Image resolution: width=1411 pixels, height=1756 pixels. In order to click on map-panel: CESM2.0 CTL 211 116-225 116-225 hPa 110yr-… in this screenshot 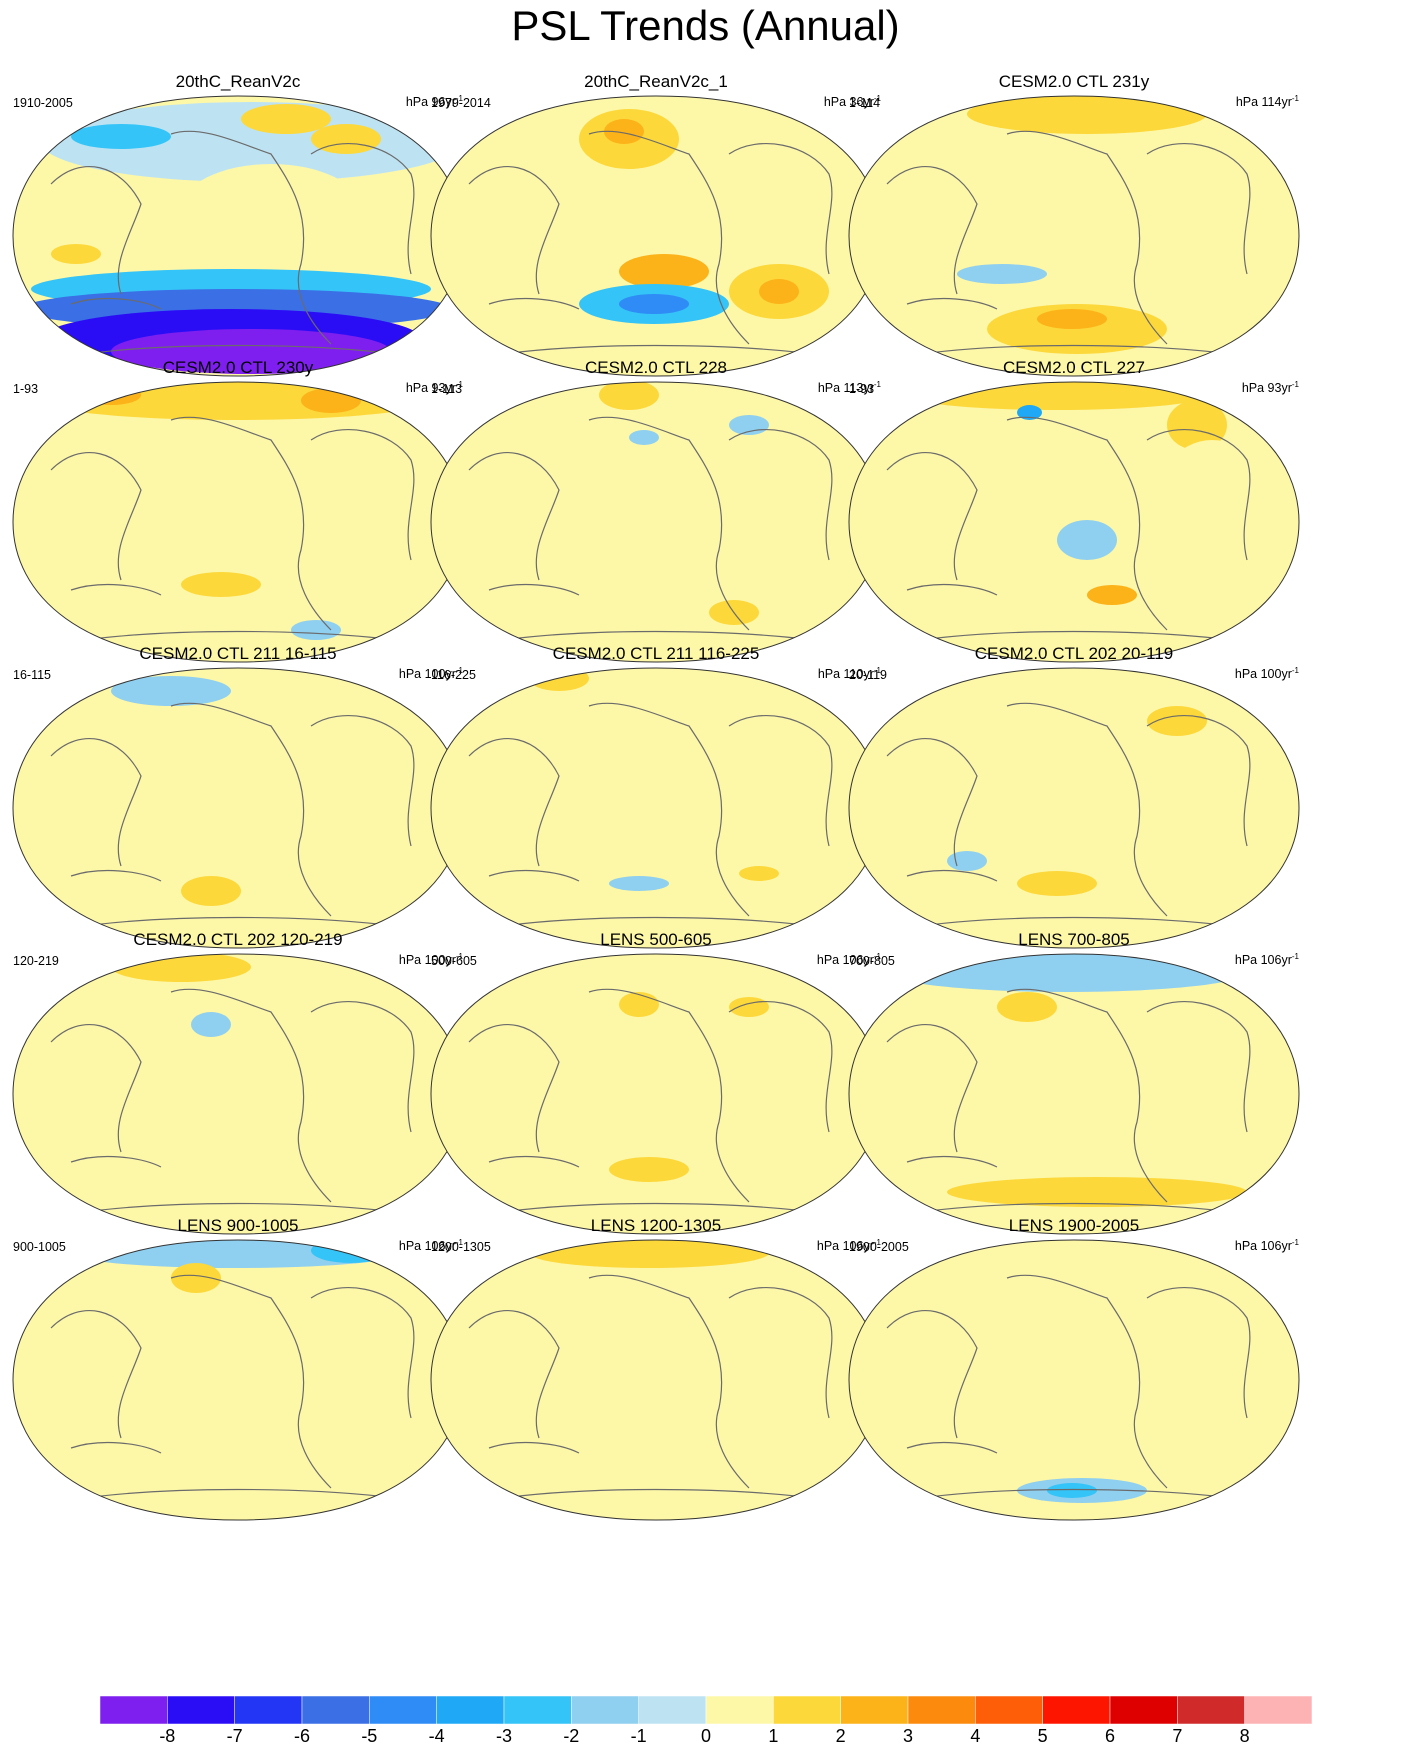, I will do `click(656, 799)`.